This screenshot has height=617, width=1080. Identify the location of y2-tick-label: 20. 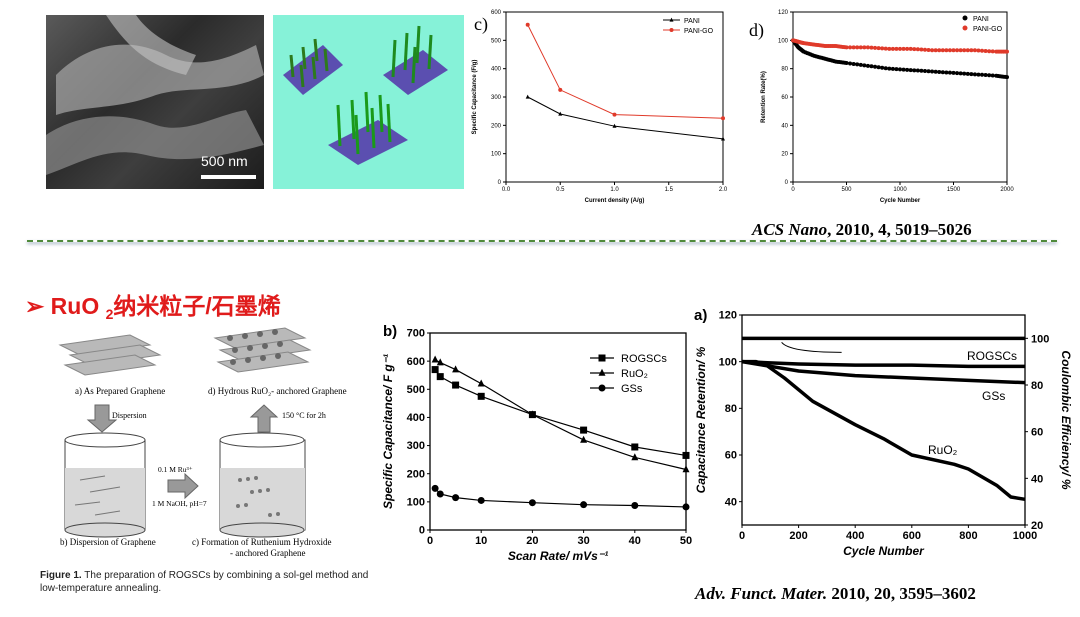
(1037, 526).